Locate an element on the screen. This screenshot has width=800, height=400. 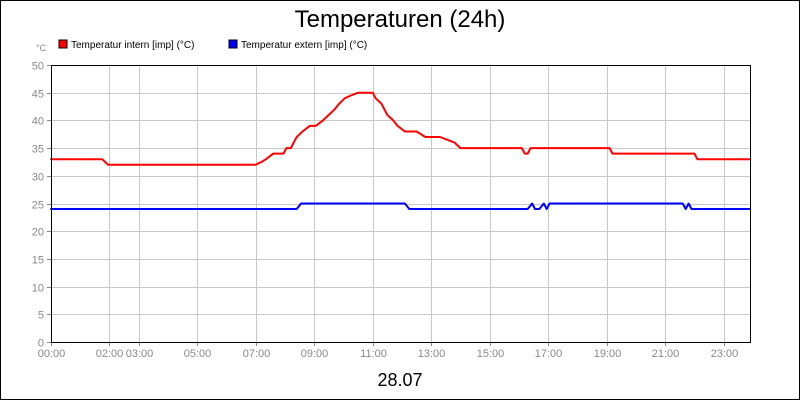
y-axis-unit: °C is located at coordinates (41, 48).